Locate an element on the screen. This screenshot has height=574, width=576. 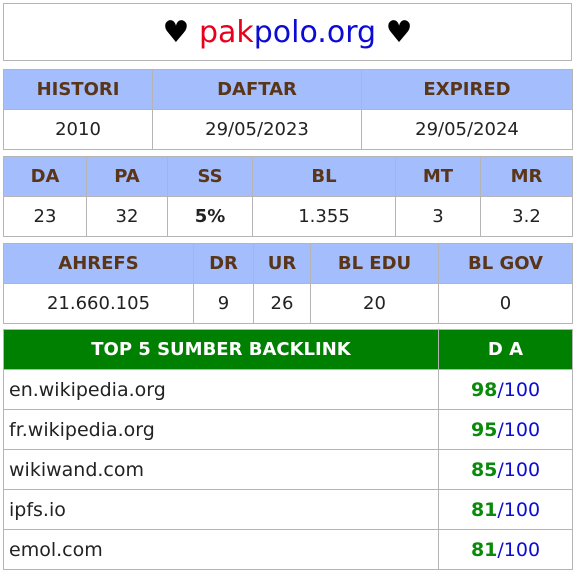
header-daftar: DAFTAR is located at coordinates (257, 89).